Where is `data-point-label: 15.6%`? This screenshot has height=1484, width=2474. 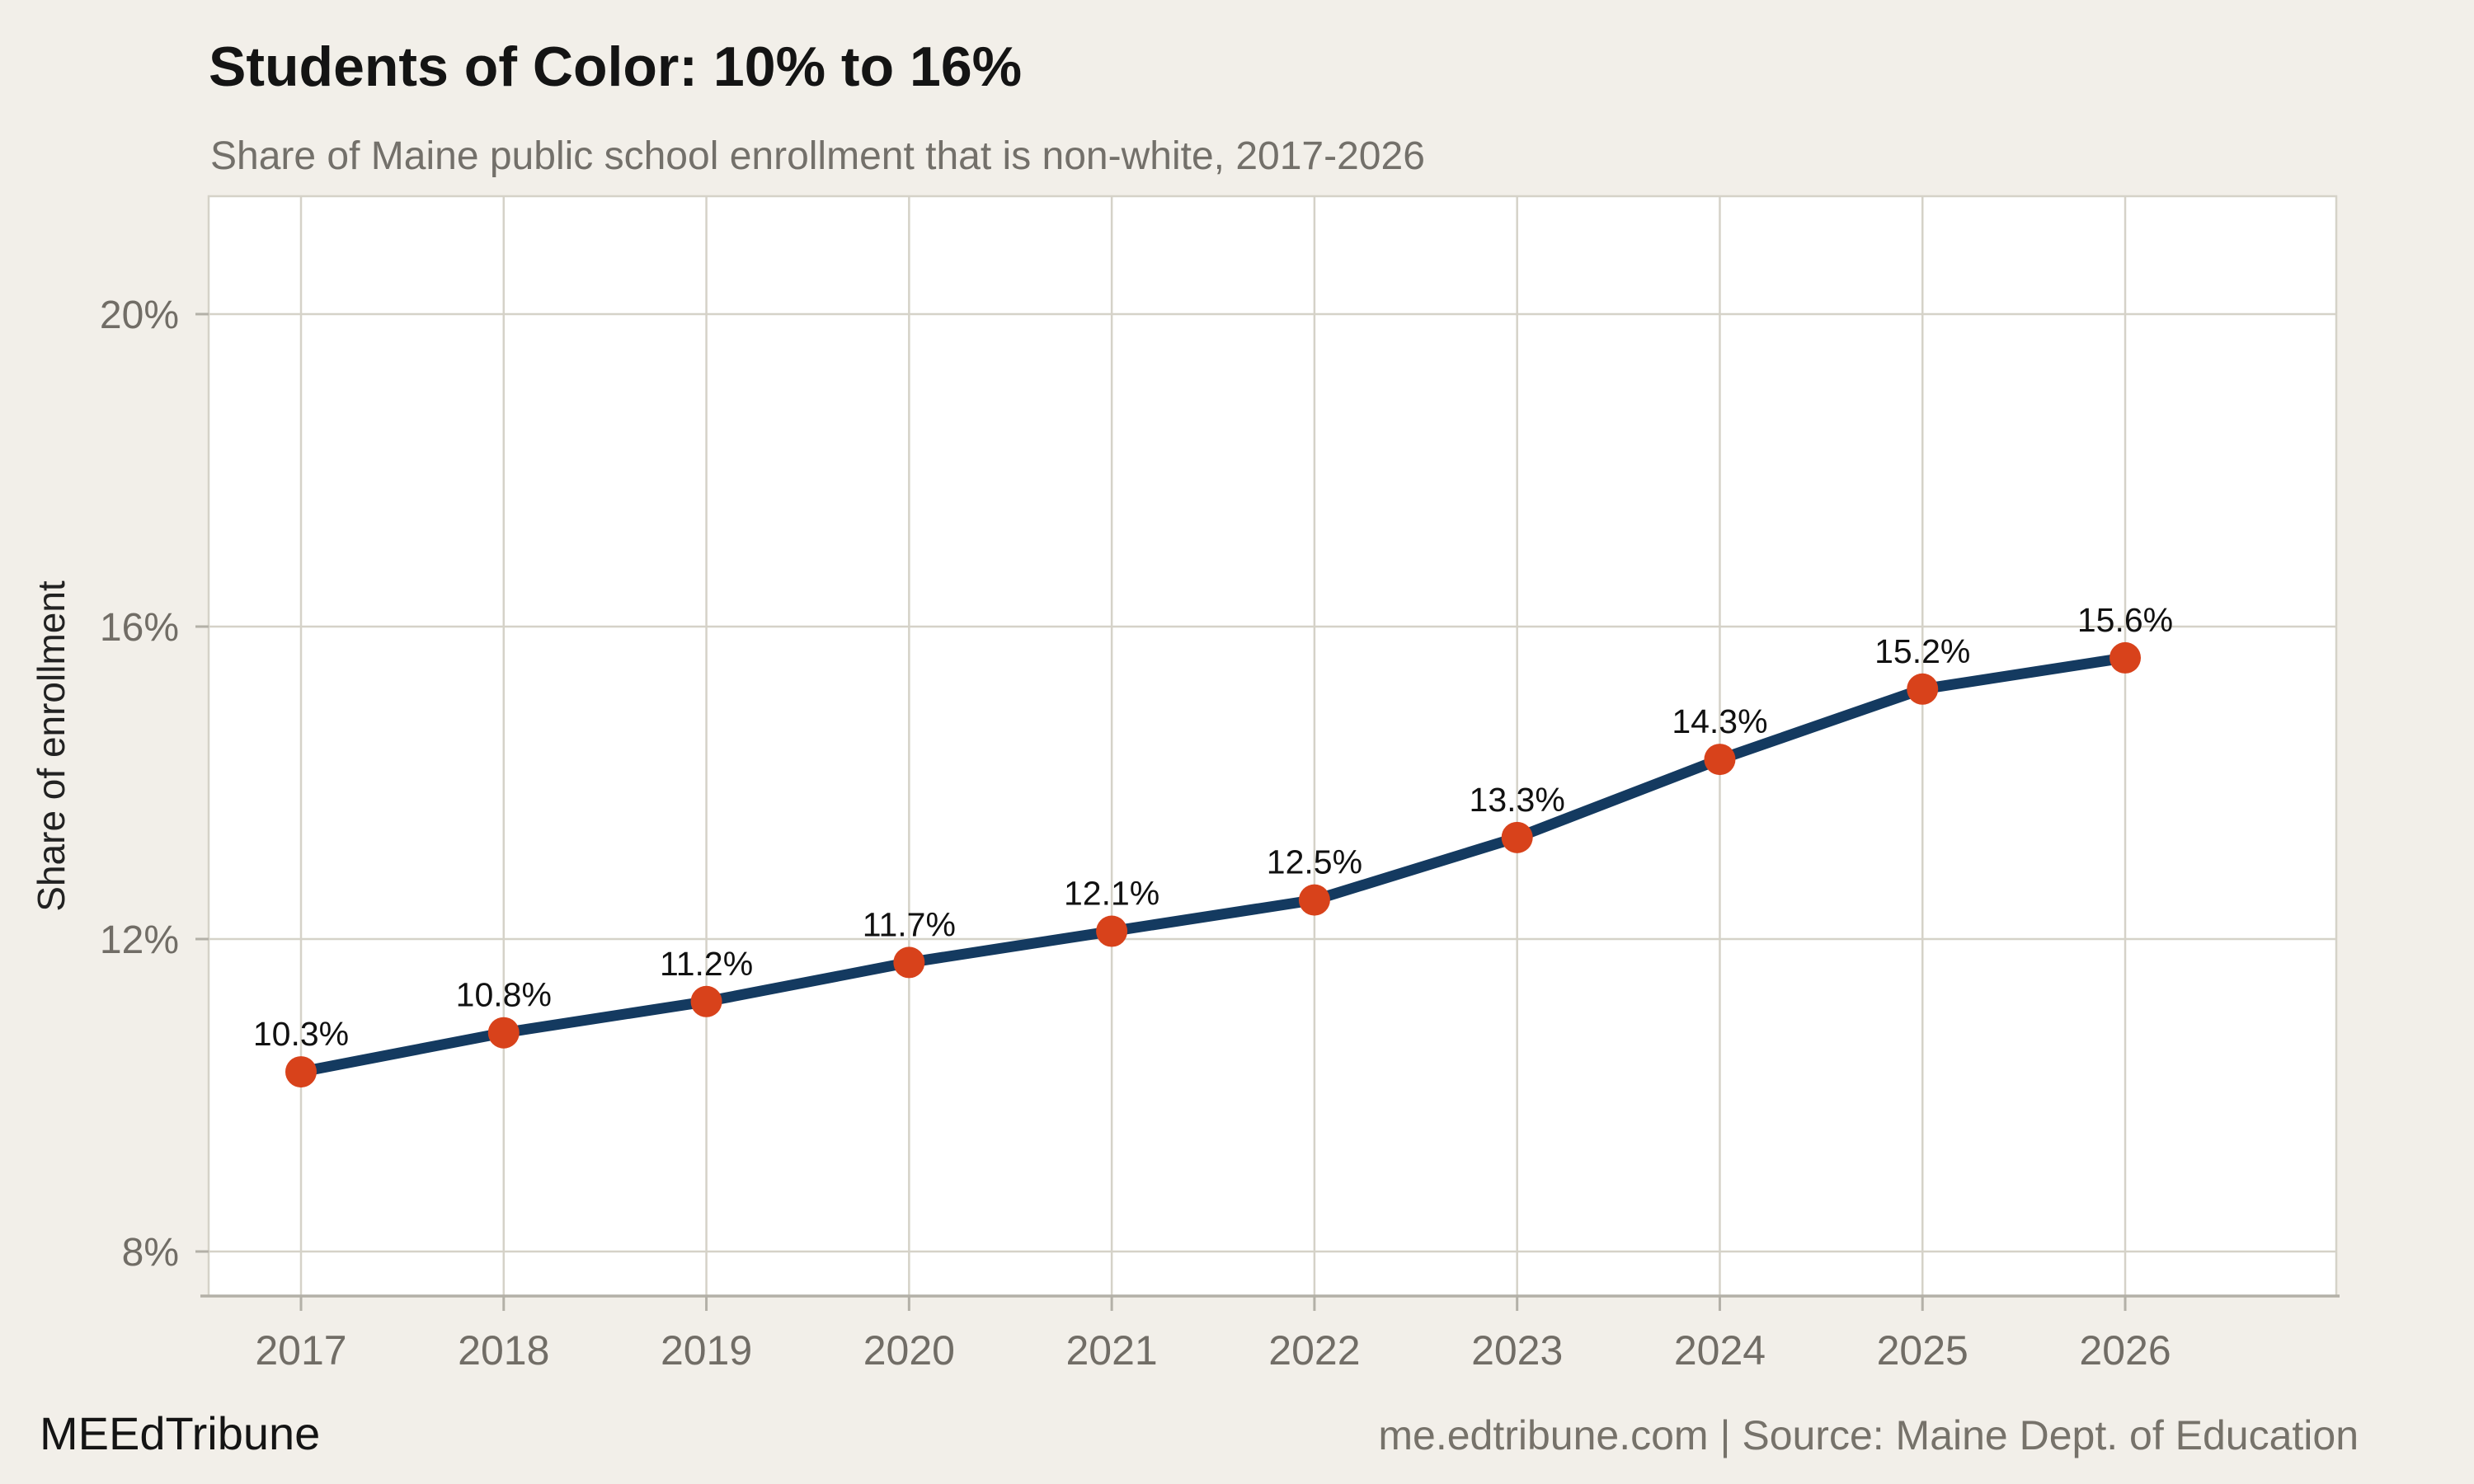 data-point-label: 15.6% is located at coordinates (2125, 620).